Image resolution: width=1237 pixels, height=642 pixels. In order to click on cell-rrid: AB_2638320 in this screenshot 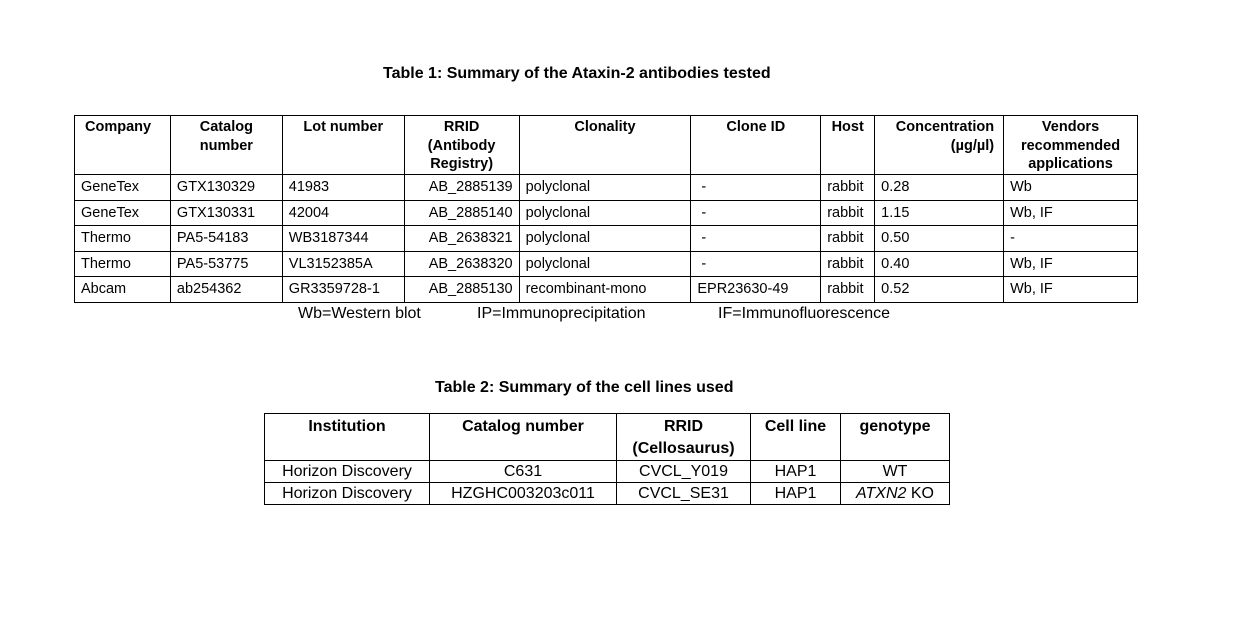, I will do `click(461, 263)`.